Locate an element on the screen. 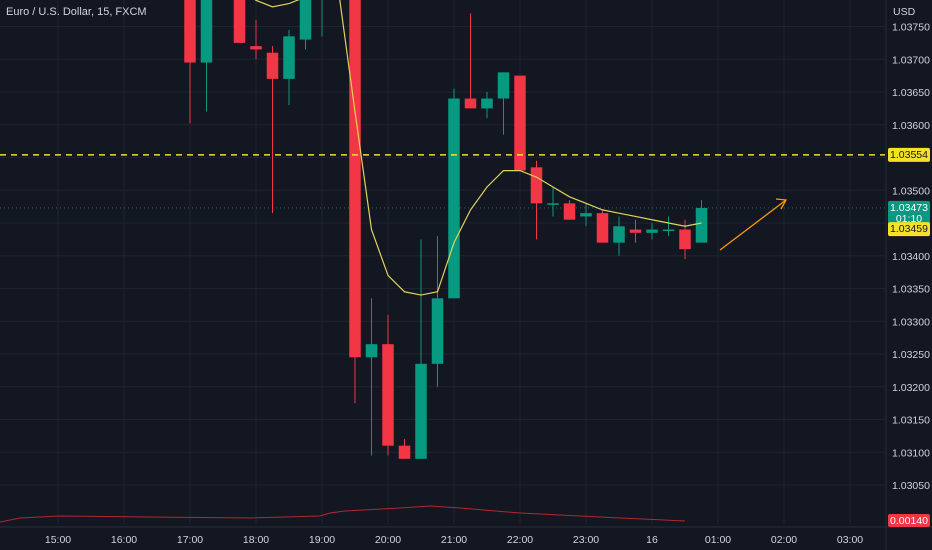 The height and width of the screenshot is (550, 932). y-tick-label: 1.03750 is located at coordinates (911, 28).